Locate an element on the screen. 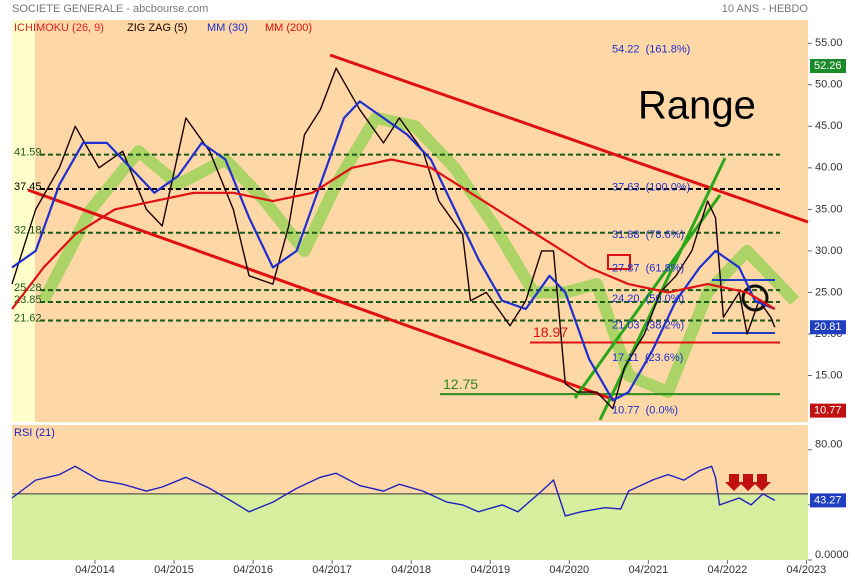 This screenshot has height=580, width=855. arrows is located at coordinates (748, 482).